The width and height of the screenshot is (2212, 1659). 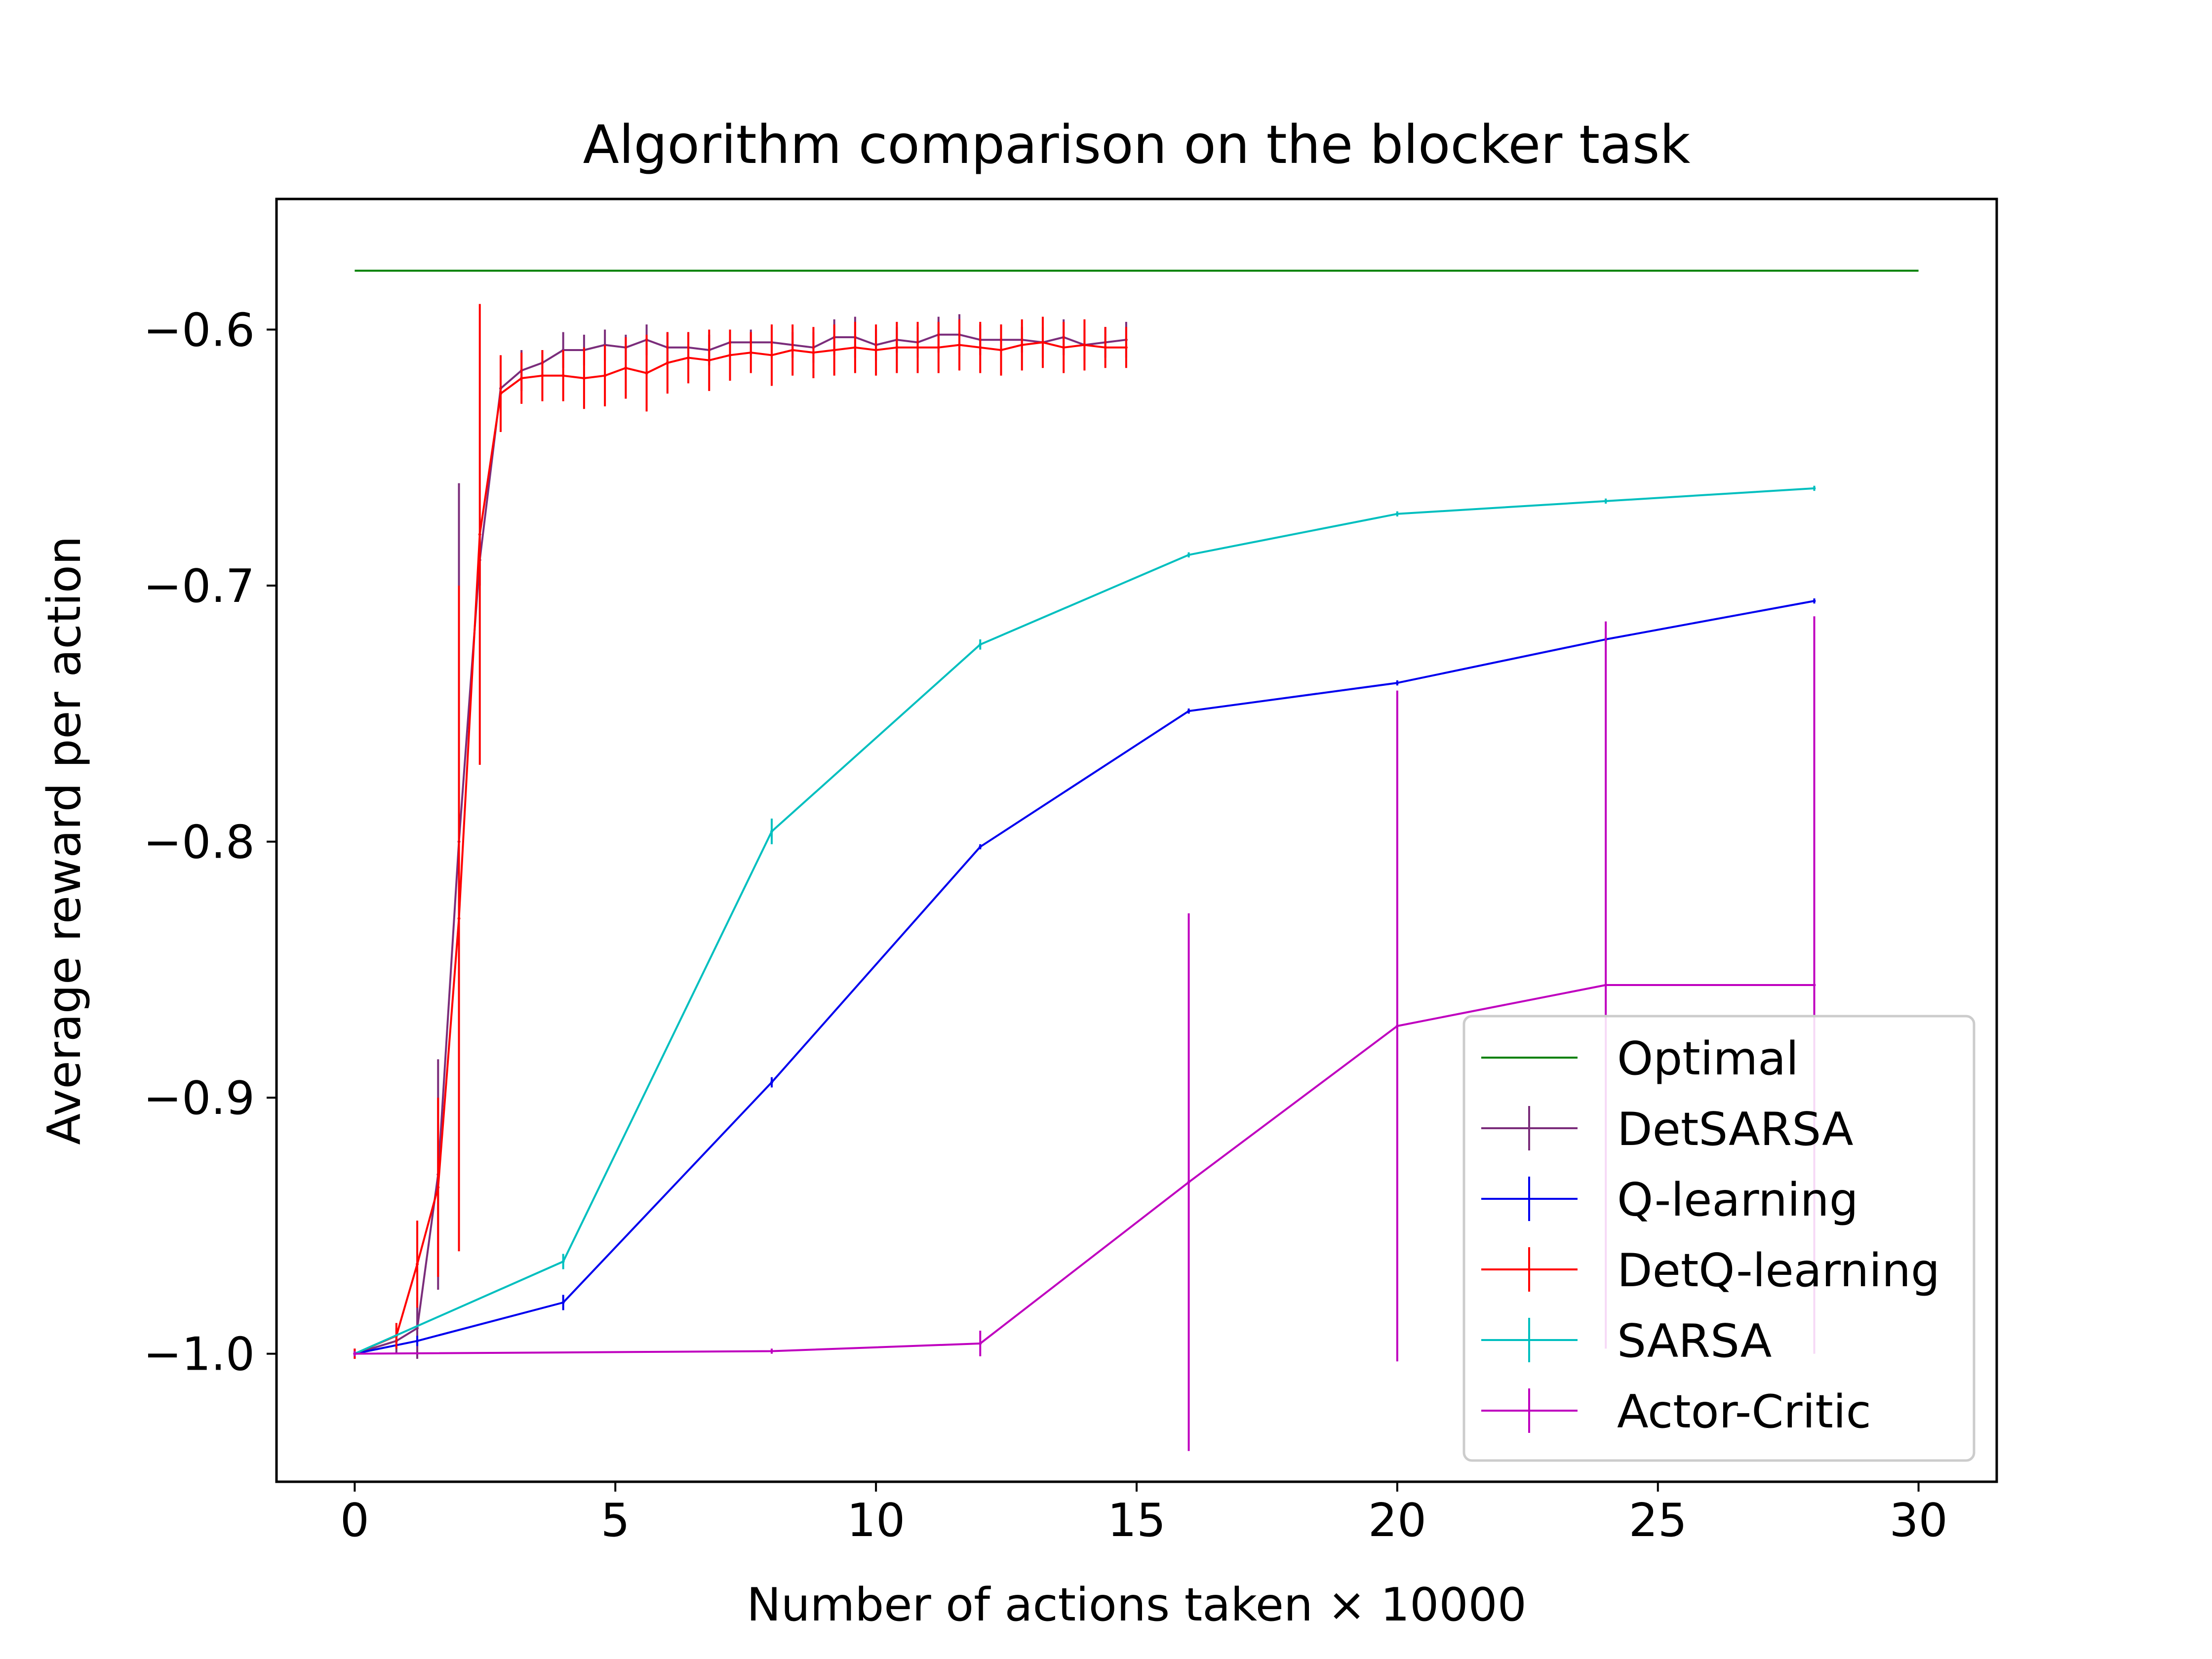 What do you see at coordinates (355, 1520) in the screenshot?
I see `x-tick-label: 0` at bounding box center [355, 1520].